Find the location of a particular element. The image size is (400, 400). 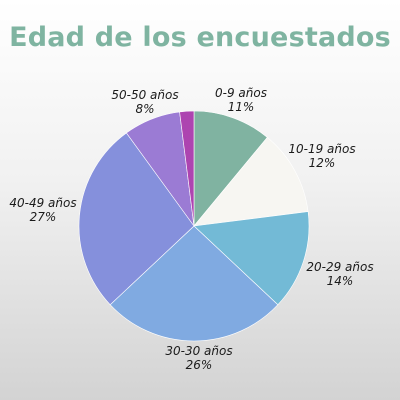

slice-percent-0: 11% is located at coordinates (241, 107).